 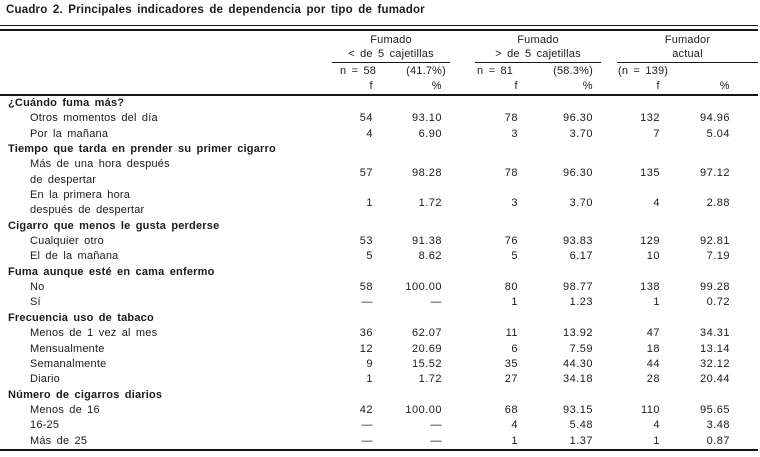 I want to click on cell-frequency: 7, so click(x=656, y=133).